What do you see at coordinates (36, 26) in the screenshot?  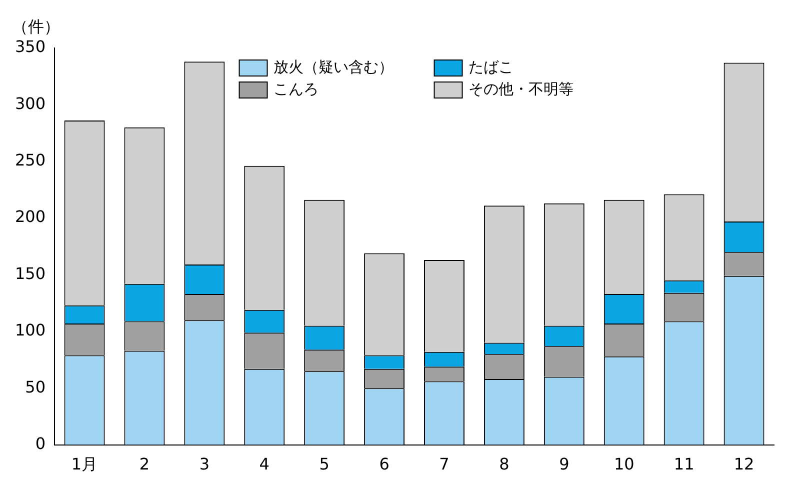 I see `y-axis-title: （件）` at bounding box center [36, 26].